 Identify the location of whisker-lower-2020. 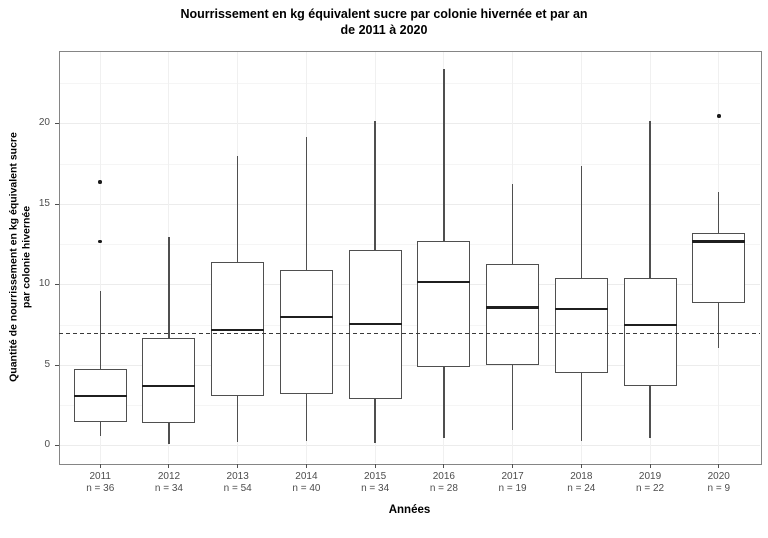
(719, 325).